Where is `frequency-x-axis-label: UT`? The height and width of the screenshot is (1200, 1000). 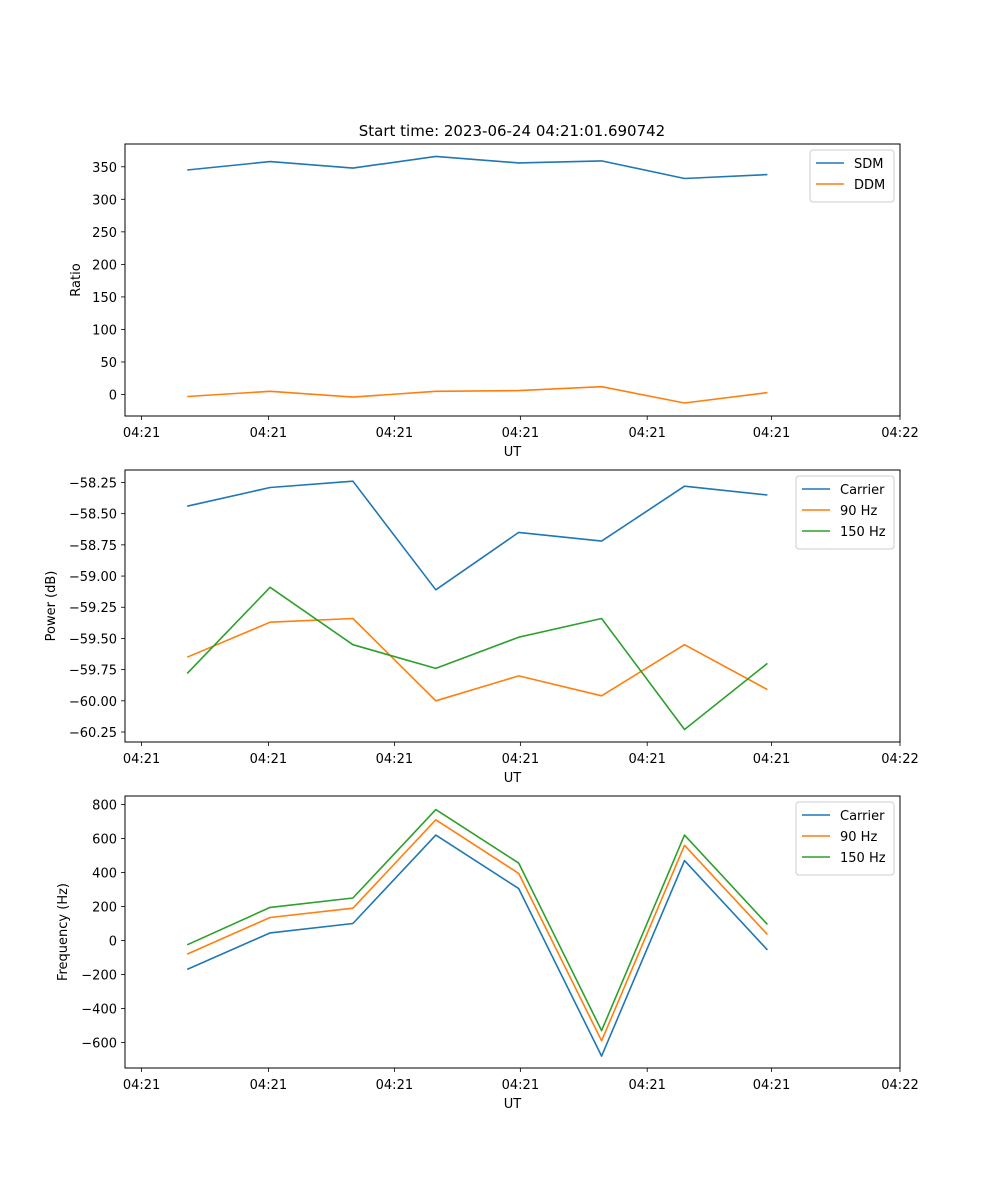
frequency-x-axis-label: UT is located at coordinates (513, 1104).